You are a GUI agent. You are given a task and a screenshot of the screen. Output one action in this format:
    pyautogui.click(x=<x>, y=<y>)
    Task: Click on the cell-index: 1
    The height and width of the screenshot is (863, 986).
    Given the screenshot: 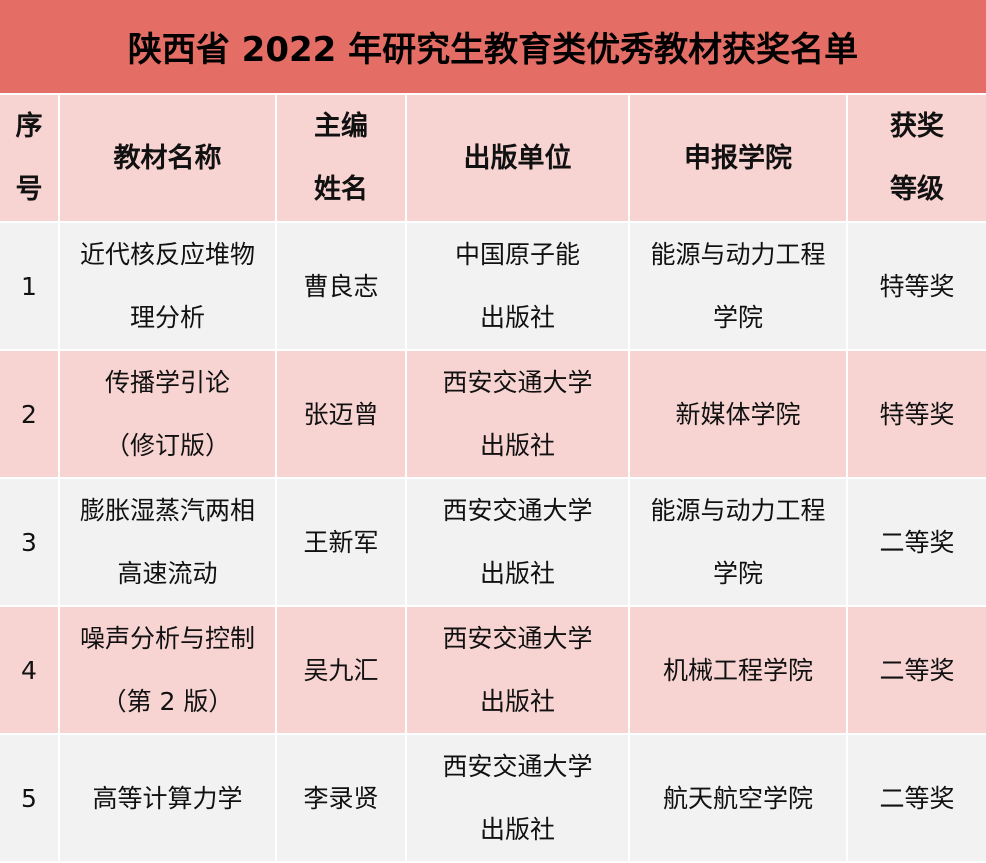 What is the action you would take?
    pyautogui.click(x=30, y=286)
    